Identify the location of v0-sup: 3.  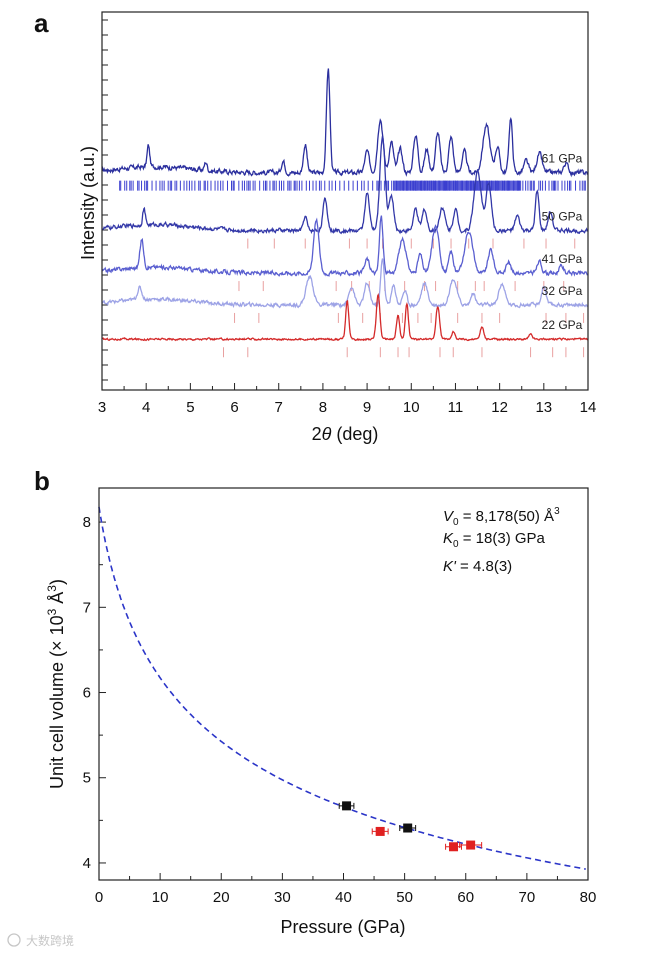
(557, 511).